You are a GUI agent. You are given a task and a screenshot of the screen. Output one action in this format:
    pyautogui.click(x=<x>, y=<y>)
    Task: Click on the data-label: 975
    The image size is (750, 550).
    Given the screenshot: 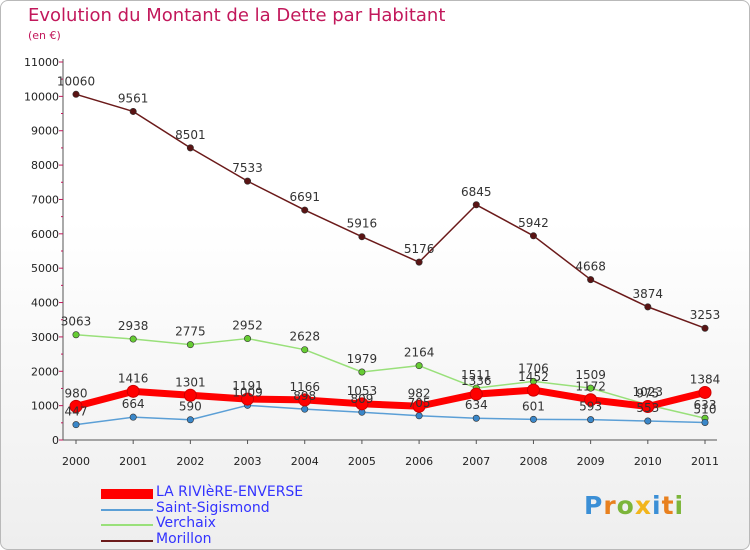 What is the action you would take?
    pyautogui.click(x=647, y=393)
    